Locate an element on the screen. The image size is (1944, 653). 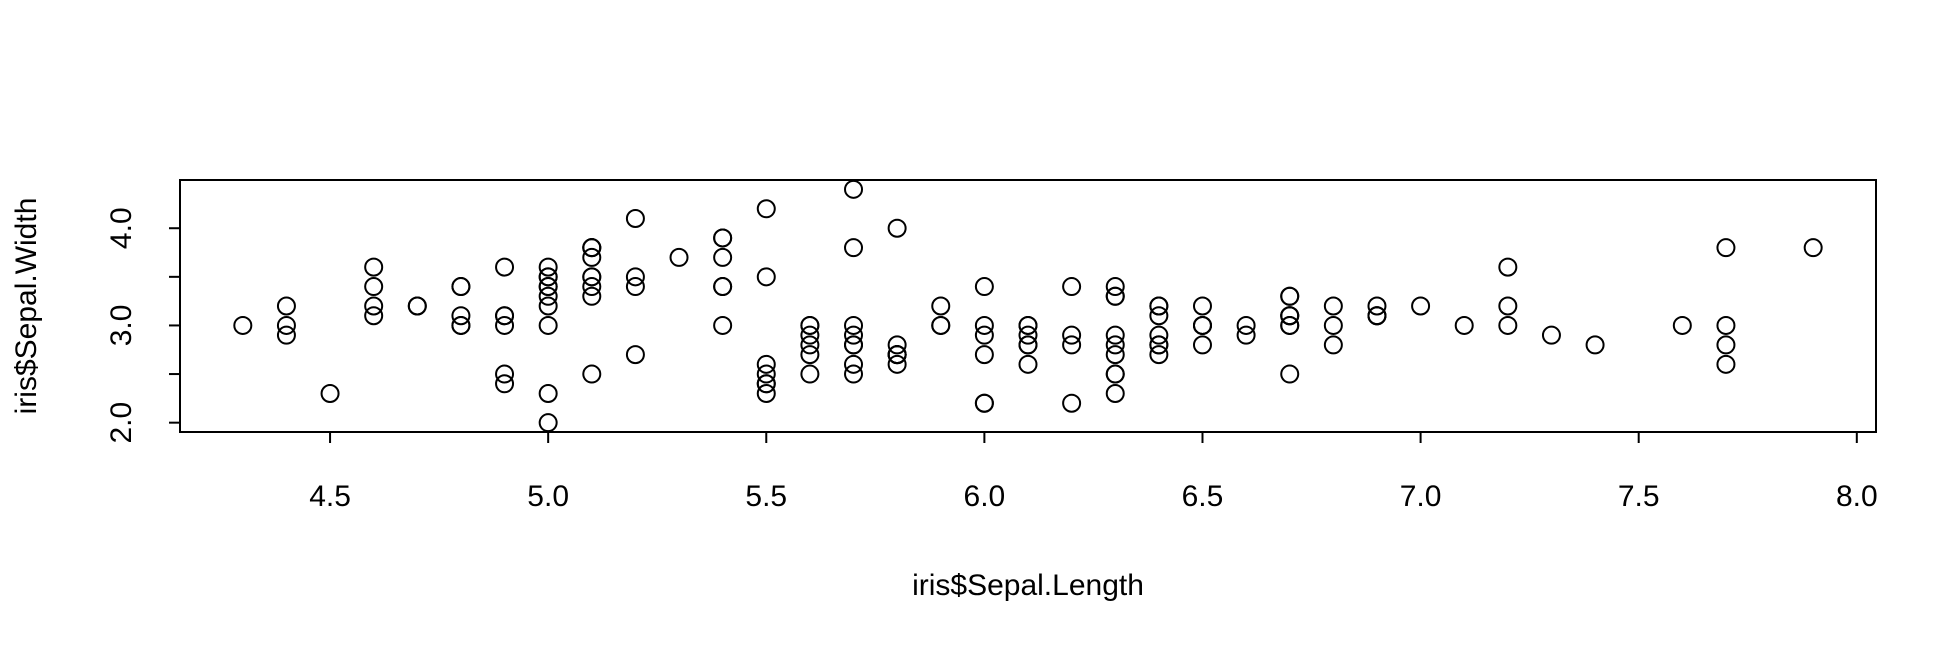
x-tick-label: 5.5 is located at coordinates (766, 496).